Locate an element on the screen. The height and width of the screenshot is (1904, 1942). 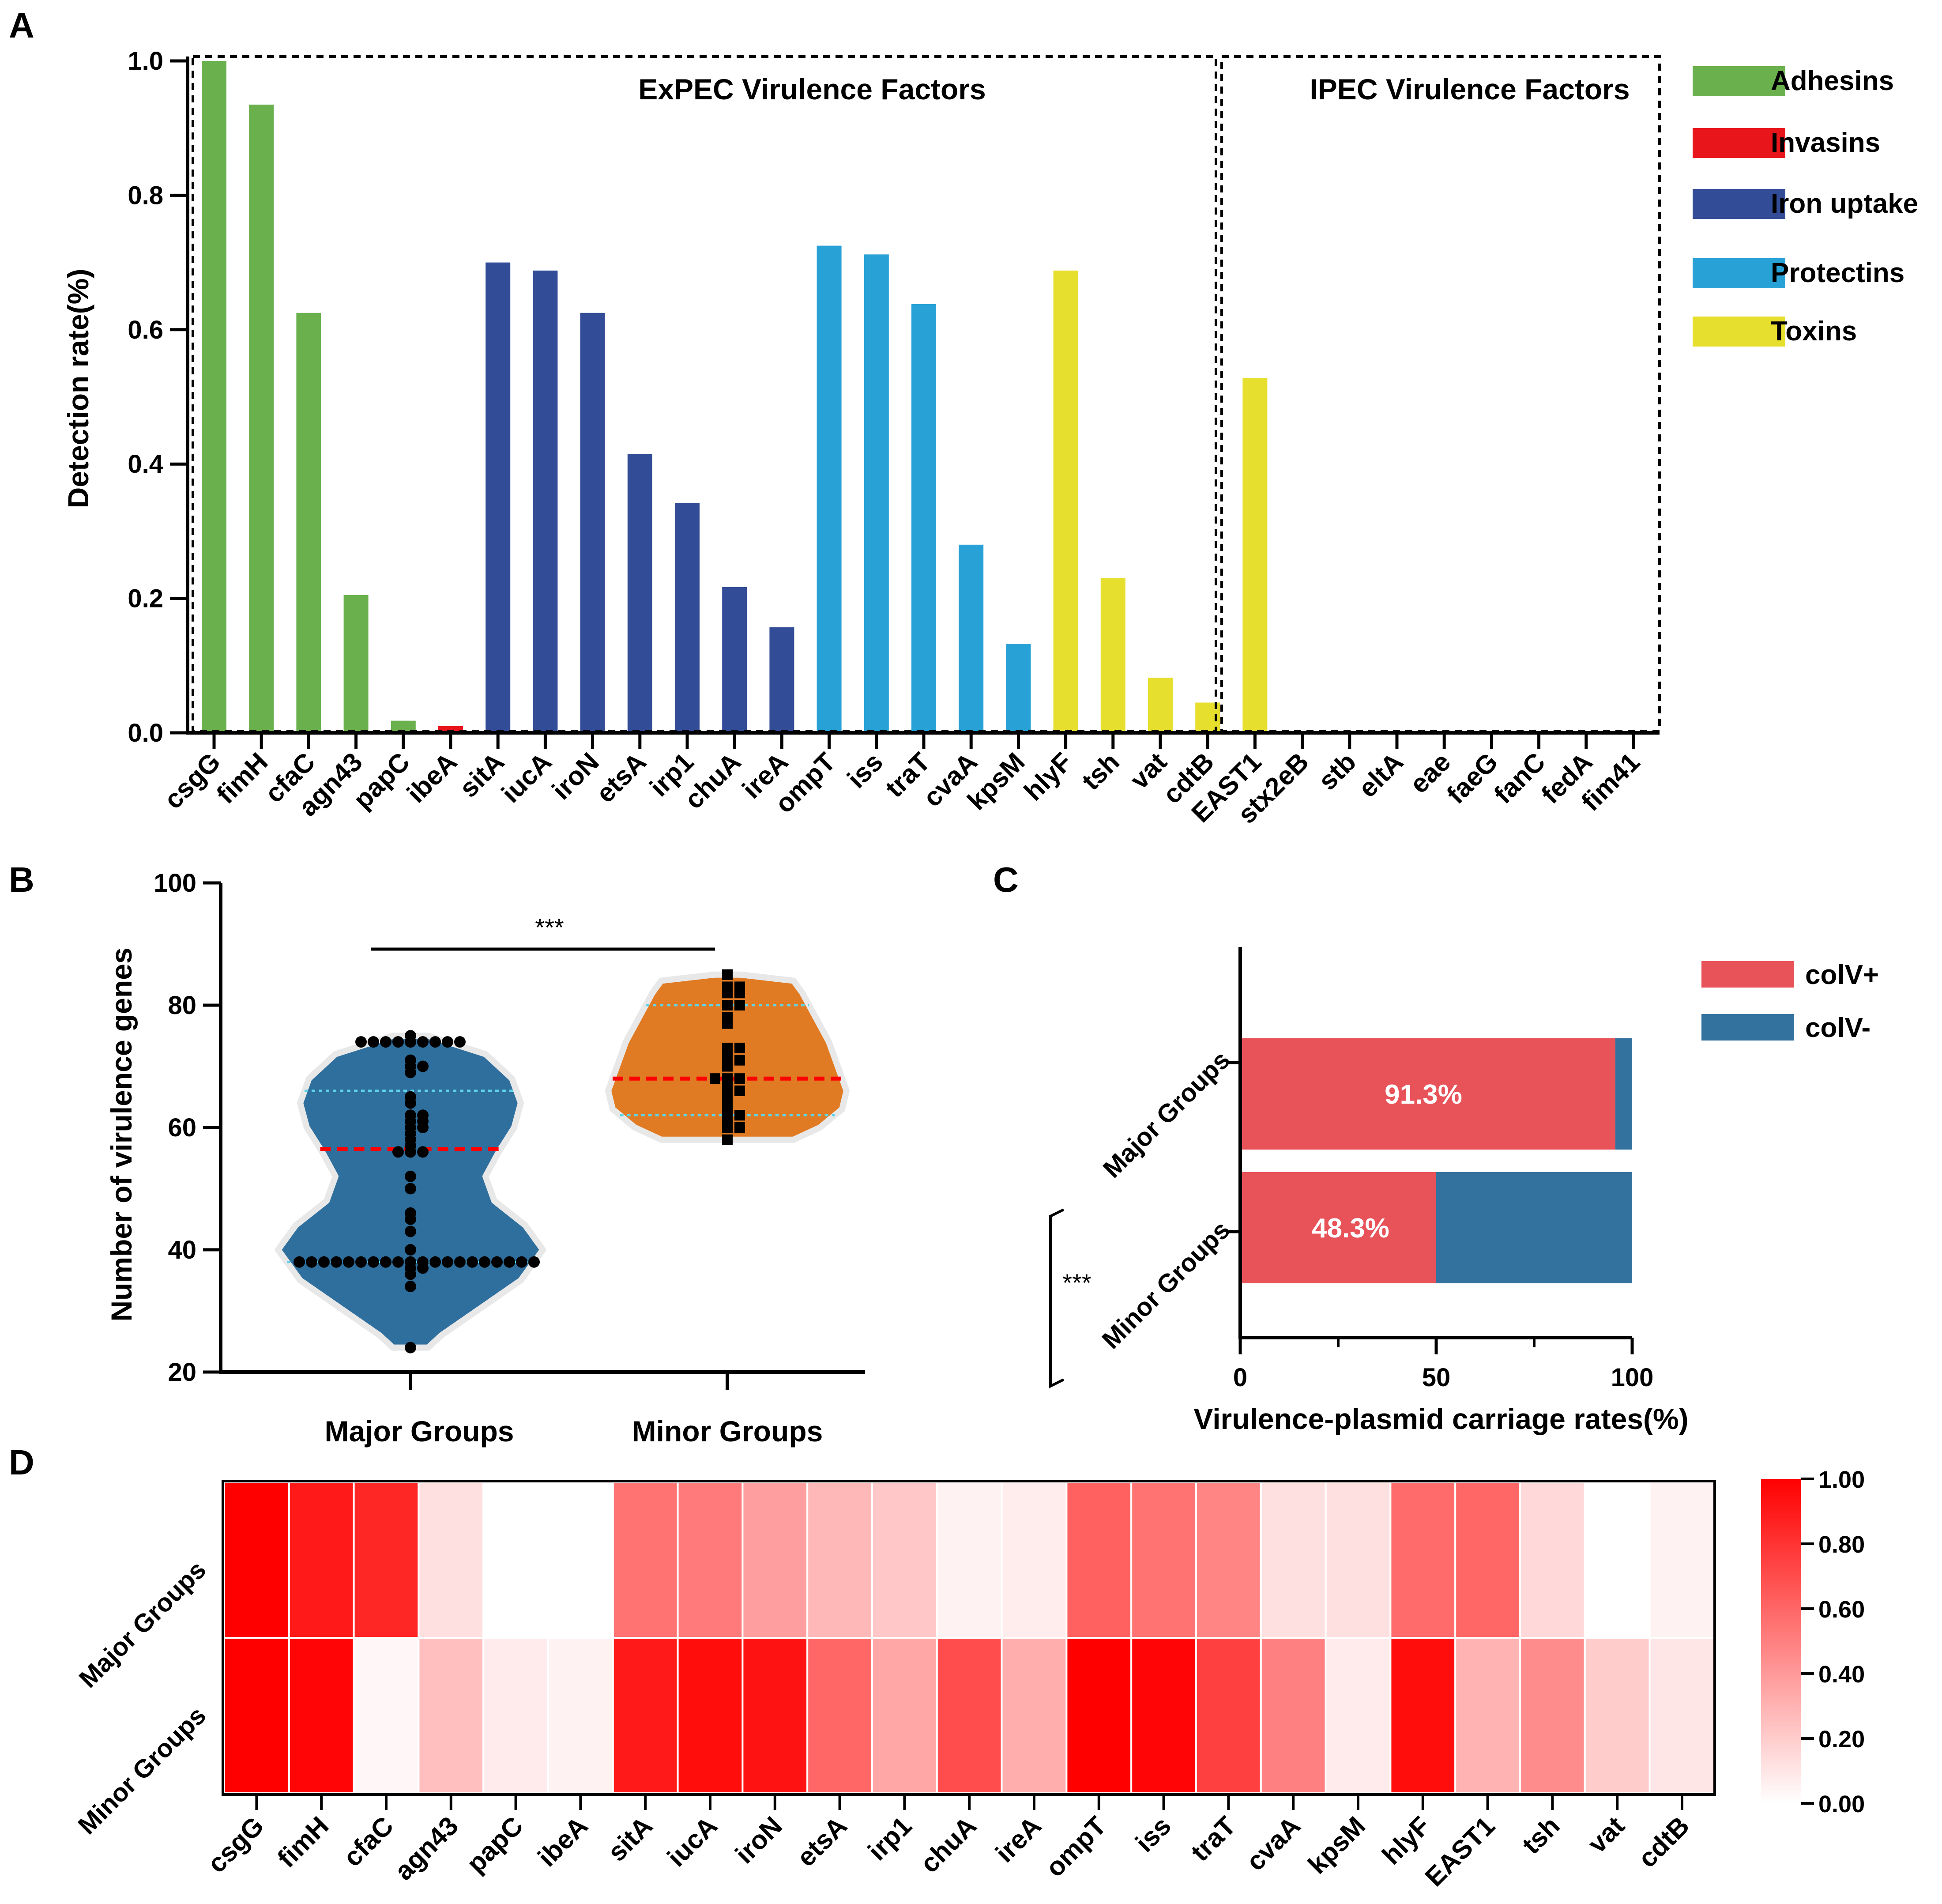
panel-b-ytick-label: 40 is located at coordinates (182, 1250).